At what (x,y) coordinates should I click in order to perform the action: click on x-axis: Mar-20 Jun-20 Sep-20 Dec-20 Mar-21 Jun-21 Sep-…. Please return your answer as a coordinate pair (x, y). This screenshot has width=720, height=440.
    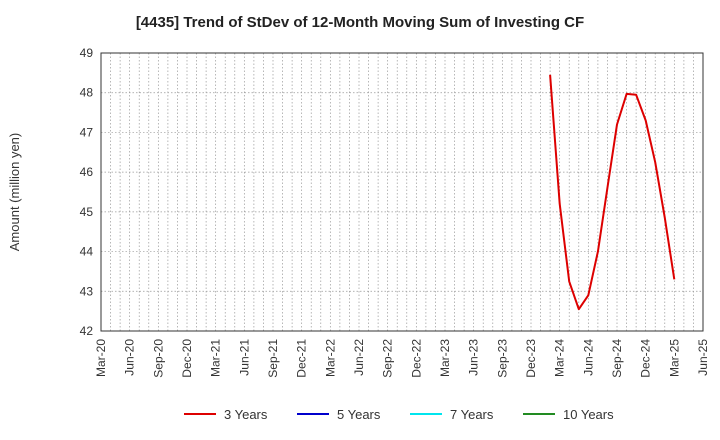
    Looking at the image, I should click on (402, 358).